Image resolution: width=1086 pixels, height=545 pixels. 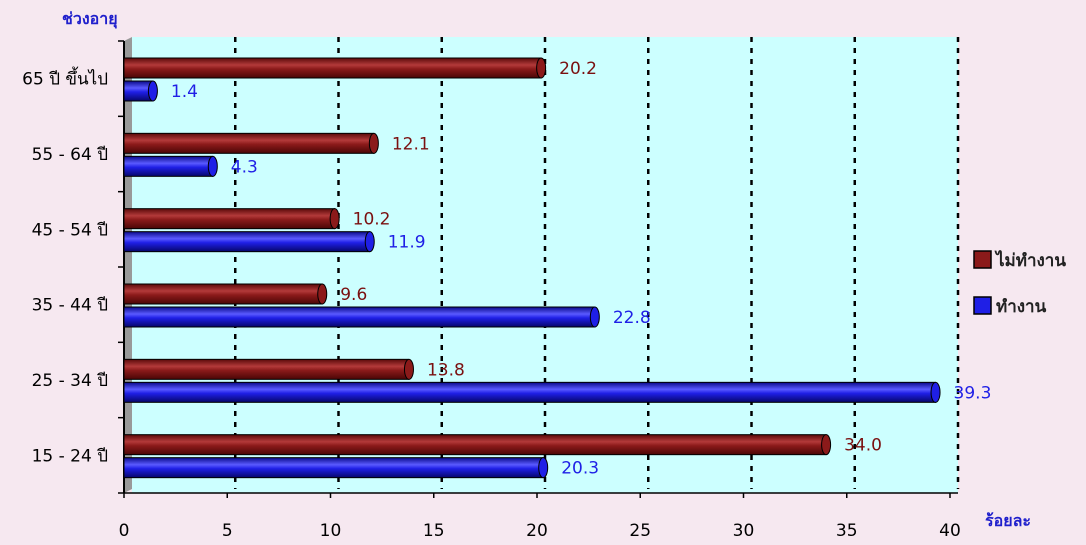 What do you see at coordinates (863, 446) in the screenshot?
I see `value-label: 34.0` at bounding box center [863, 446].